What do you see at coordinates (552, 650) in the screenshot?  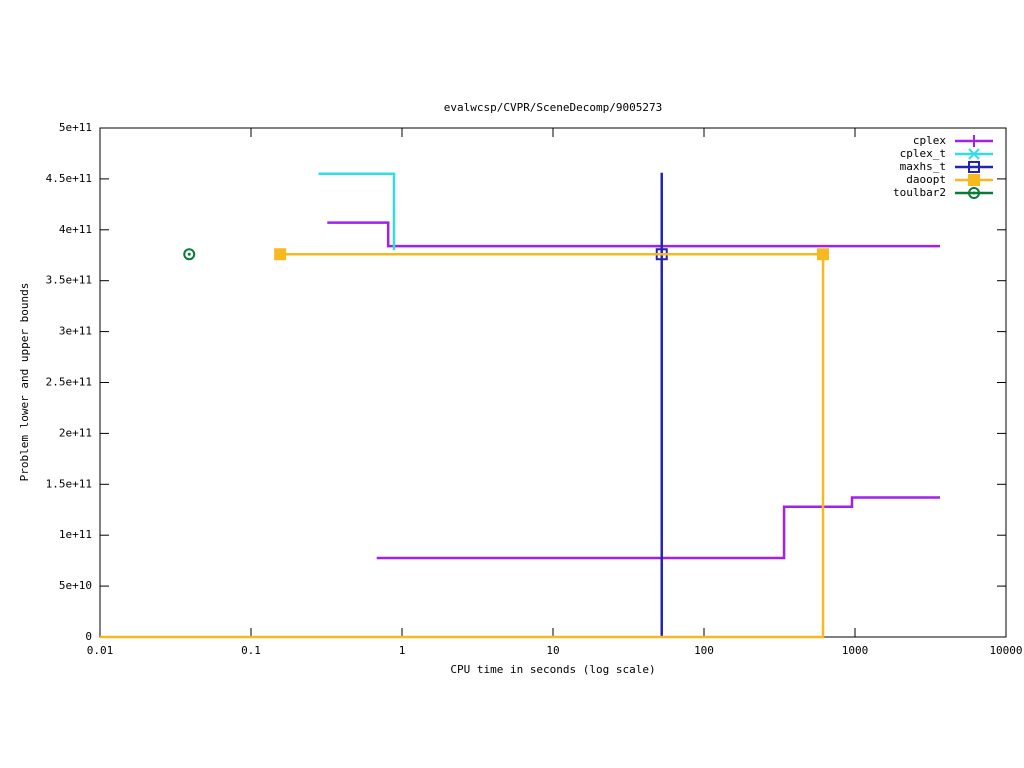 I see `x-tick-label: 10` at bounding box center [552, 650].